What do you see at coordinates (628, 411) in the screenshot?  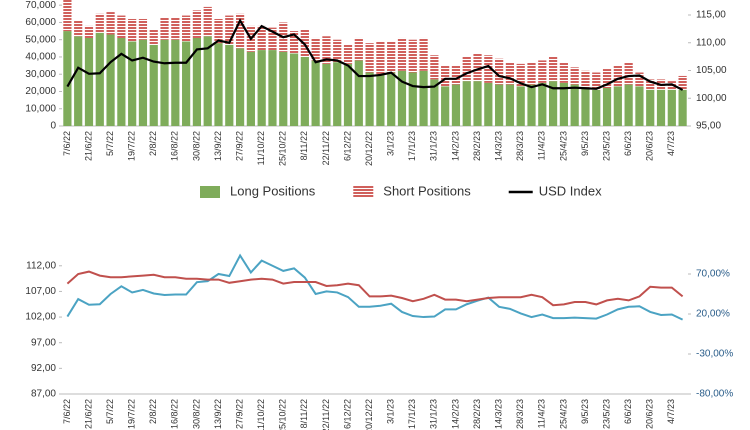 I see `x-tick-label: 6/6/23` at bounding box center [628, 411].